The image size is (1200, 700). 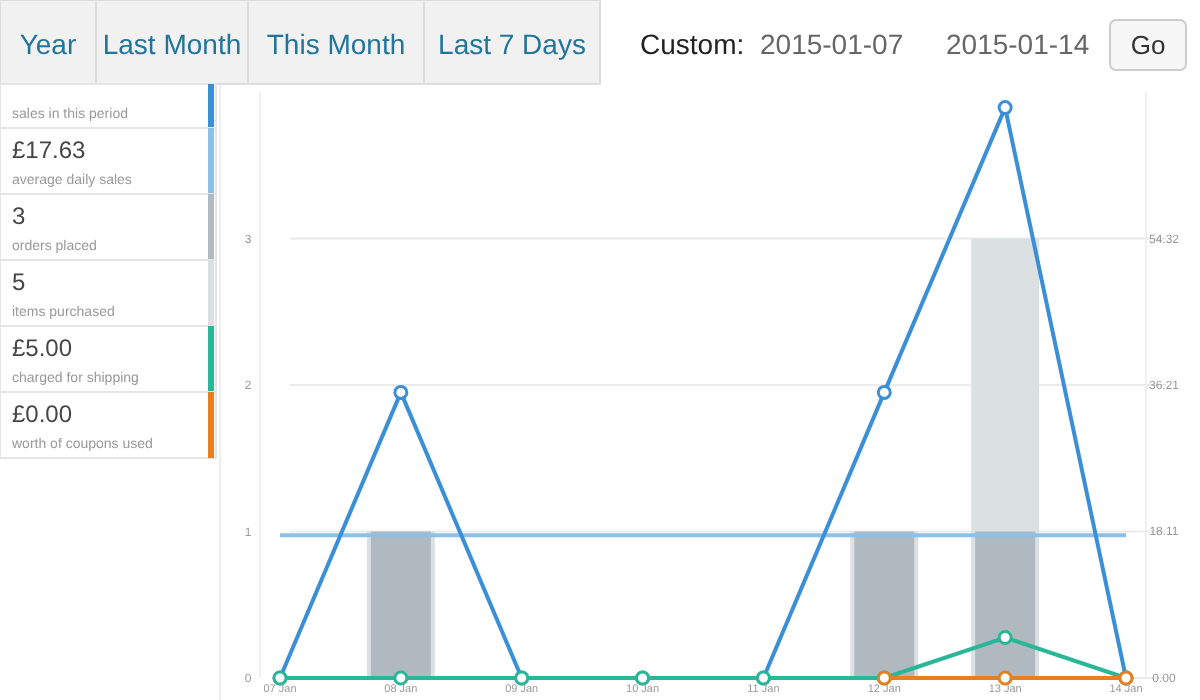 I want to click on text: £17.63, so click(x=49, y=150).